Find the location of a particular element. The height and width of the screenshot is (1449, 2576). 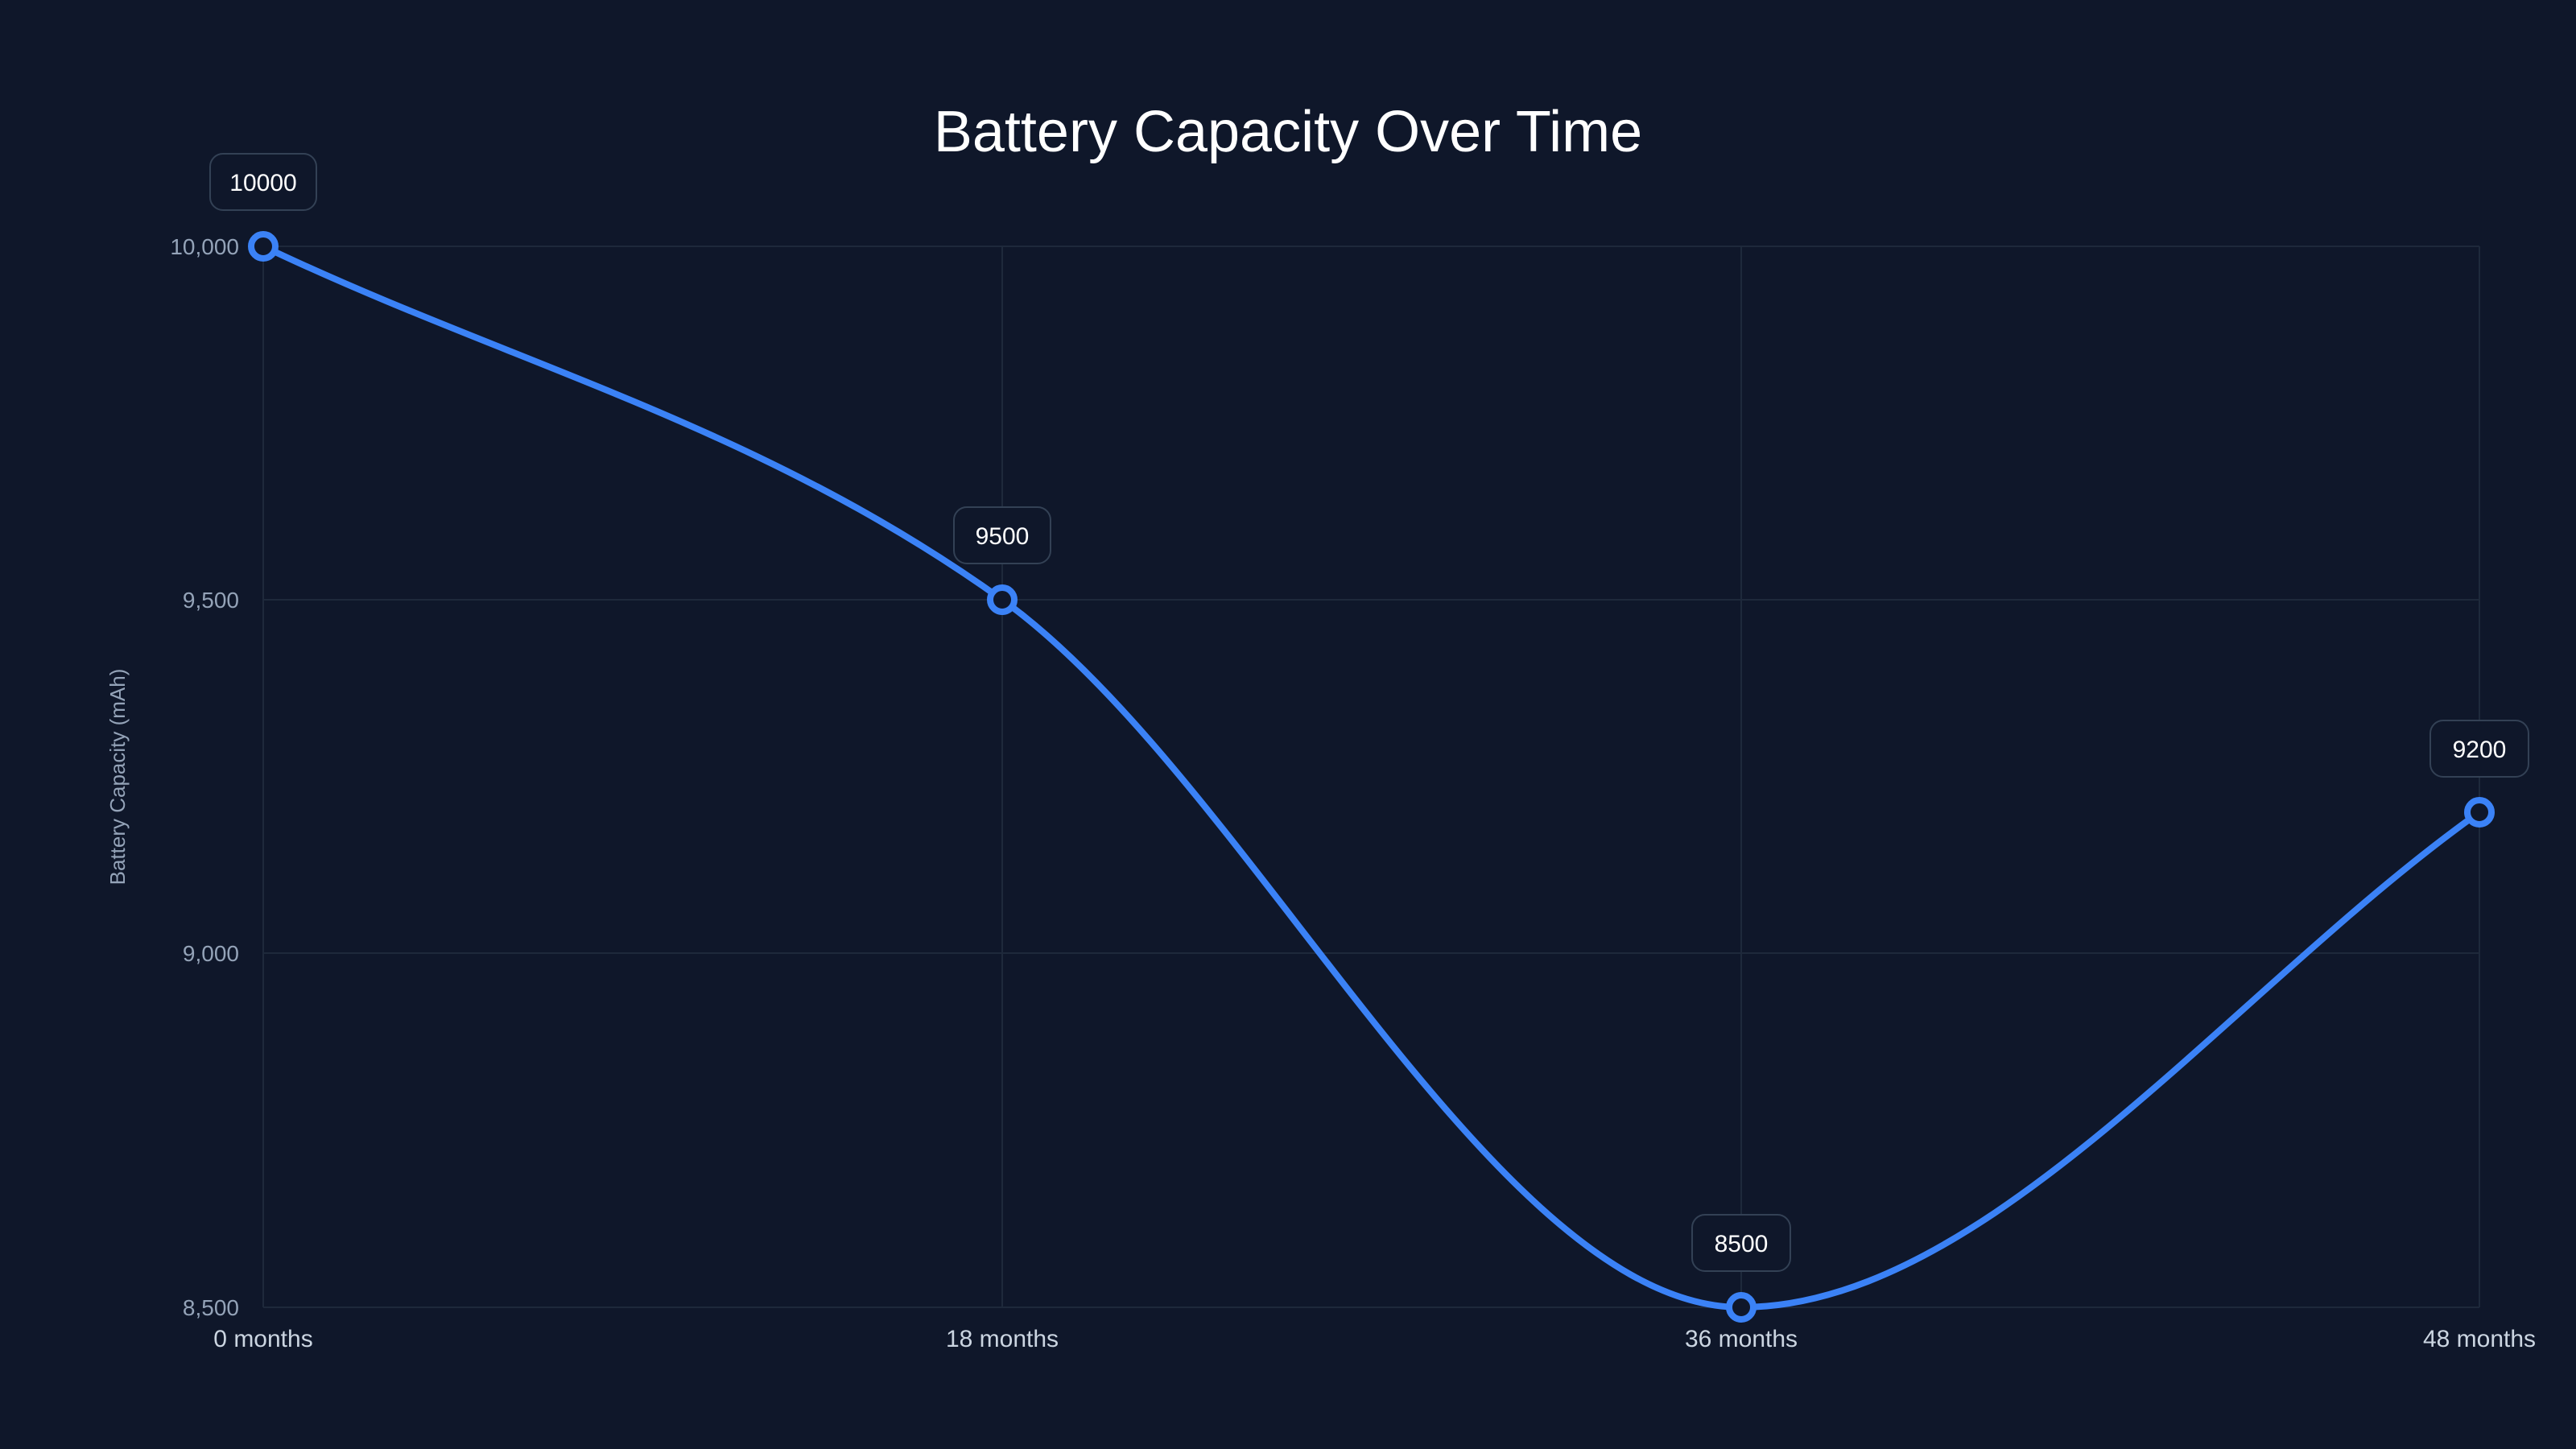

y-axis-label: Battery Capacity (mAh) is located at coordinates (117, 777).